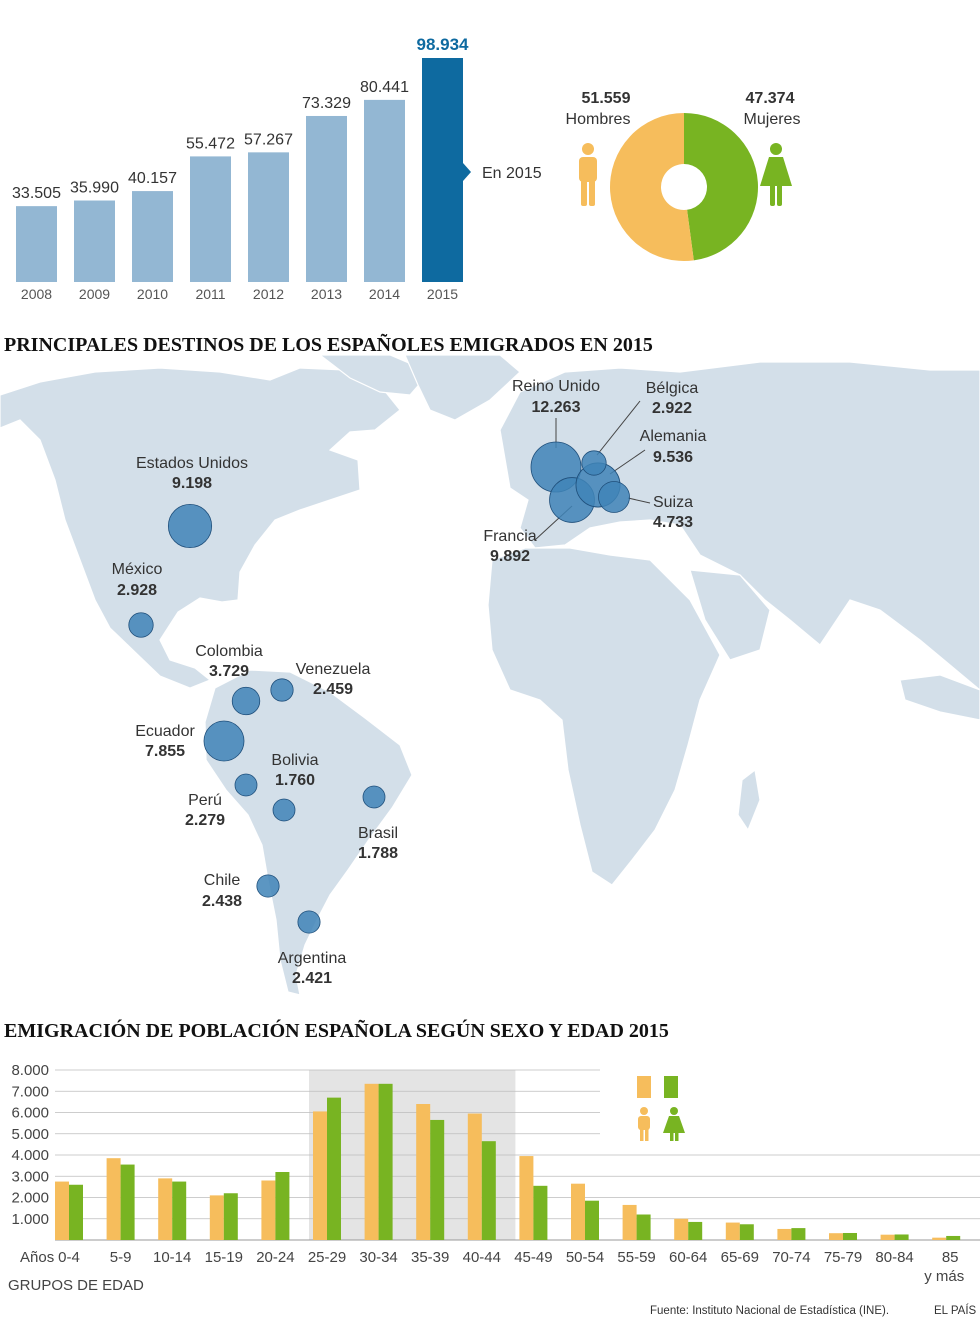 Image resolution: width=980 pixels, height=1325 pixels. What do you see at coordinates (614, 497) in the screenshot?
I see `bubble-suiza` at bounding box center [614, 497].